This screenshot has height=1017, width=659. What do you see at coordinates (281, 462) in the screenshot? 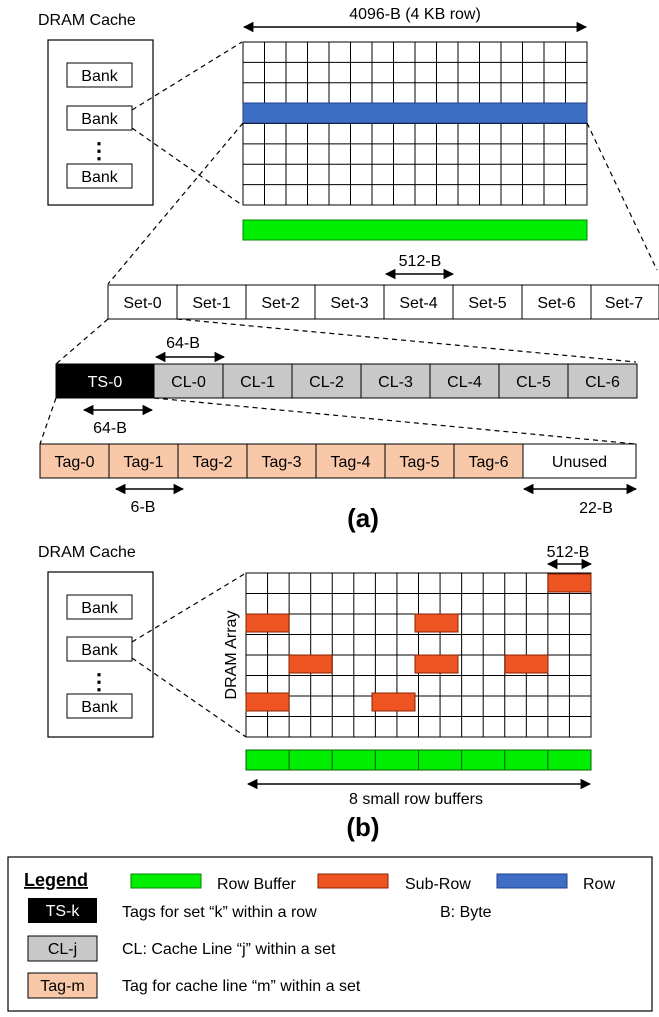
I see `tag-cell: Tag-3` at bounding box center [281, 462].